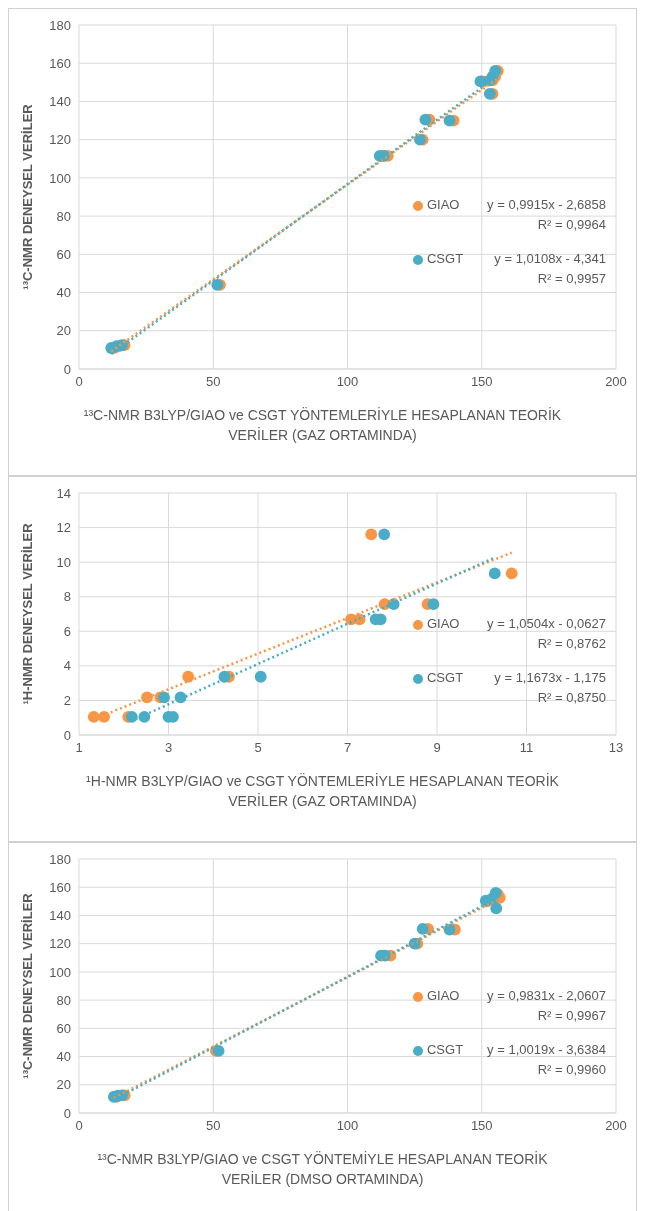  I want to click on annotation: R² = 0,9960, so click(571, 1070).